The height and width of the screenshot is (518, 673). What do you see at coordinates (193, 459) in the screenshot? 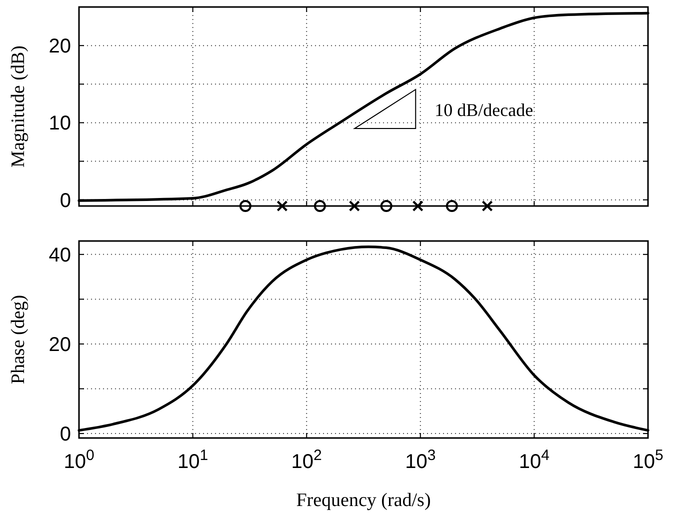
I see `x-tick-label: 10$^{1}$` at bounding box center [193, 459].